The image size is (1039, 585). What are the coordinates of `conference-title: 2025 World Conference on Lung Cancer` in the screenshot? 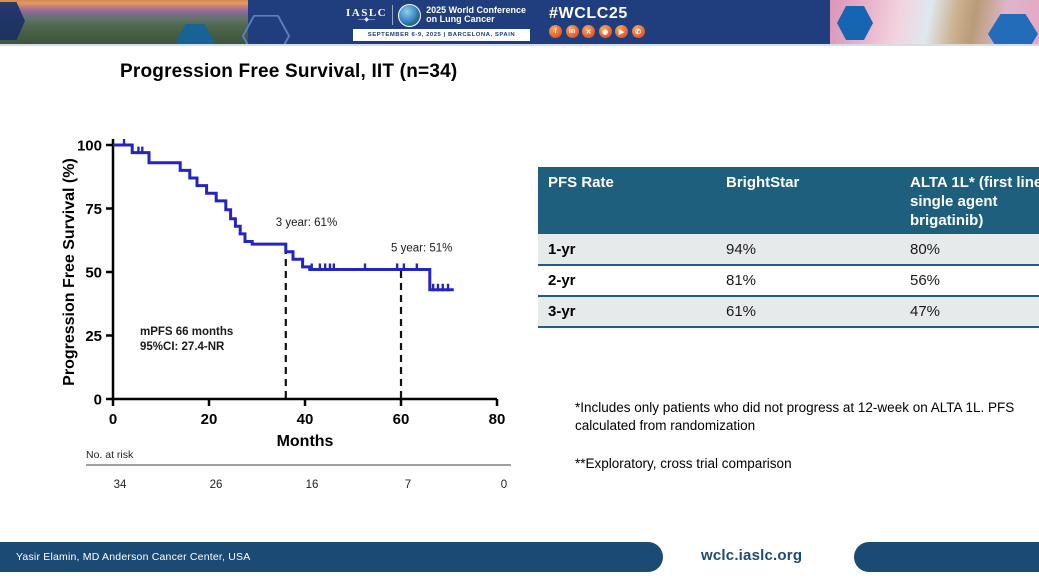 It's located at (476, 14).